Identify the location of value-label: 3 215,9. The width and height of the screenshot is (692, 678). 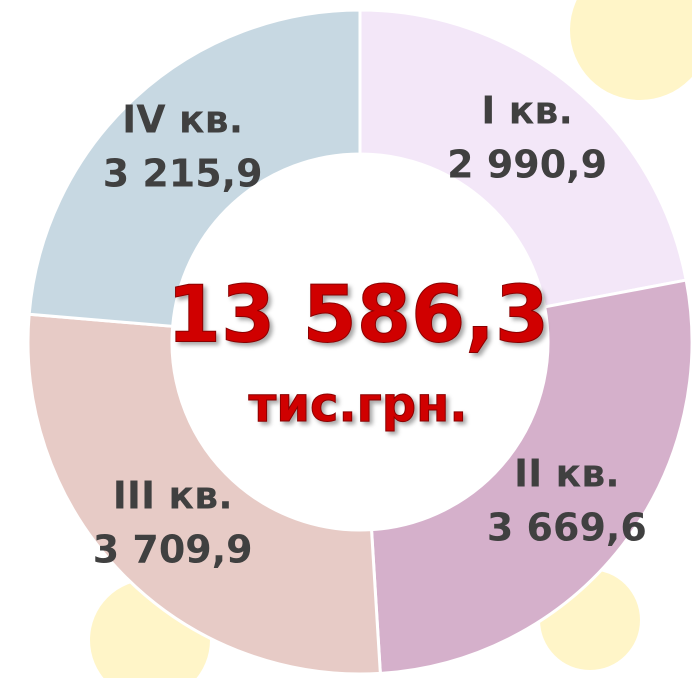
(183, 174).